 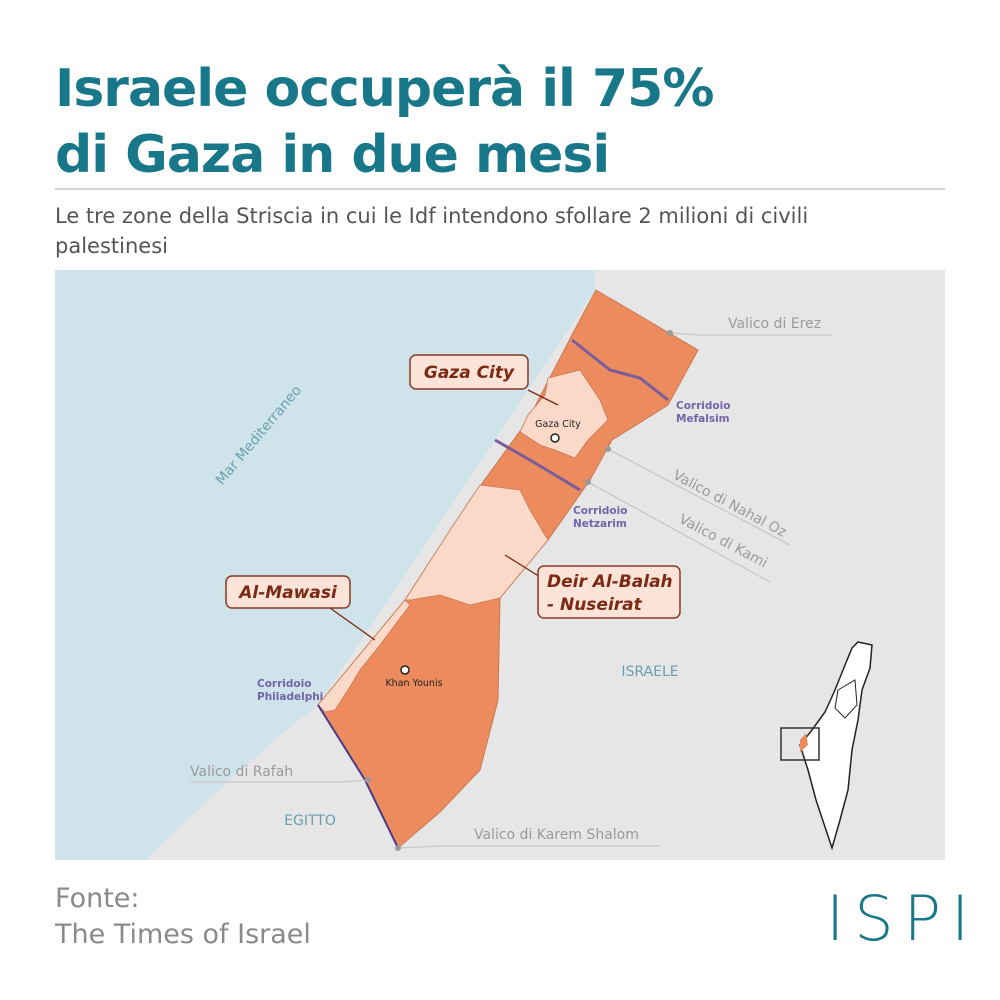 What do you see at coordinates (476, 545) in the screenshot?
I see `zone-deir-al-balah` at bounding box center [476, 545].